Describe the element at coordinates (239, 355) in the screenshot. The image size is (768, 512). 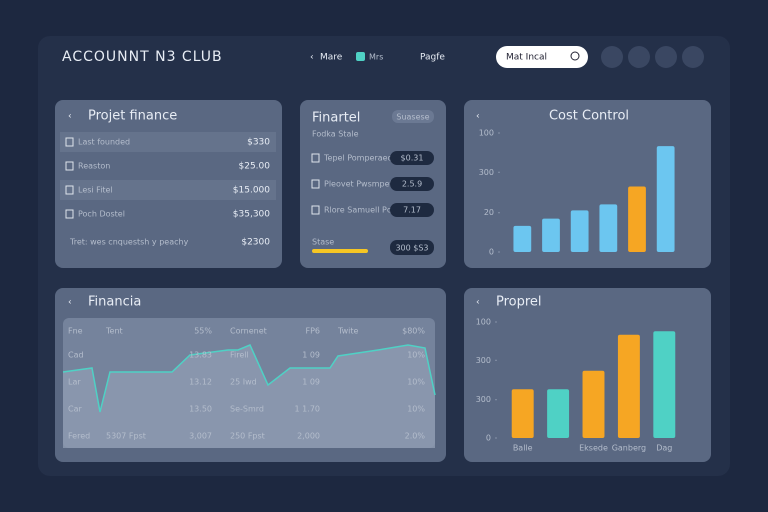
I see `table-cell: Firell` at that location.